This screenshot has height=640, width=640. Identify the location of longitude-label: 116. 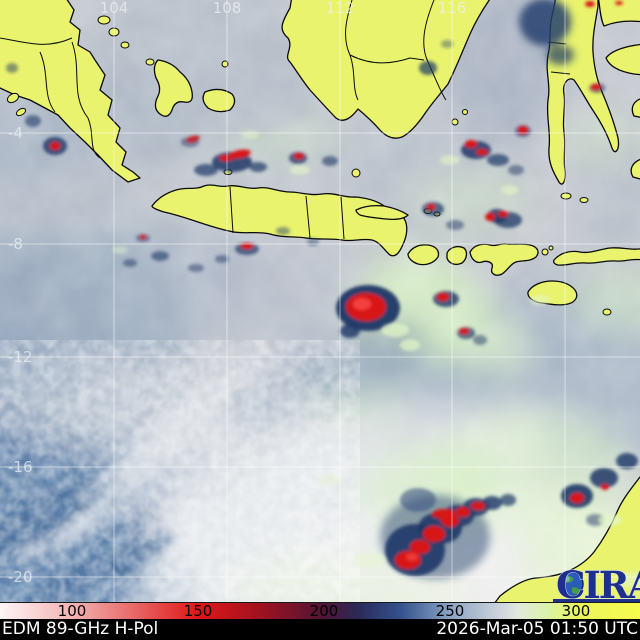
(452, 8).